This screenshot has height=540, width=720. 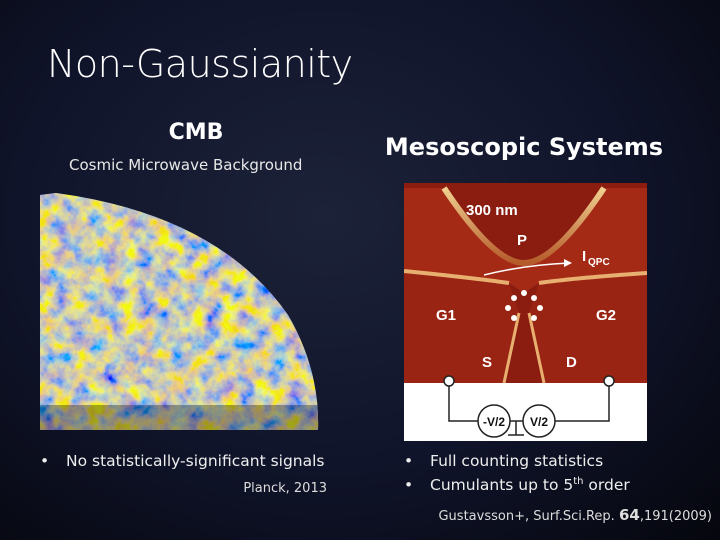 What do you see at coordinates (186, 165) in the screenshot?
I see `left-subtitle: Cosmic Microwave Background` at bounding box center [186, 165].